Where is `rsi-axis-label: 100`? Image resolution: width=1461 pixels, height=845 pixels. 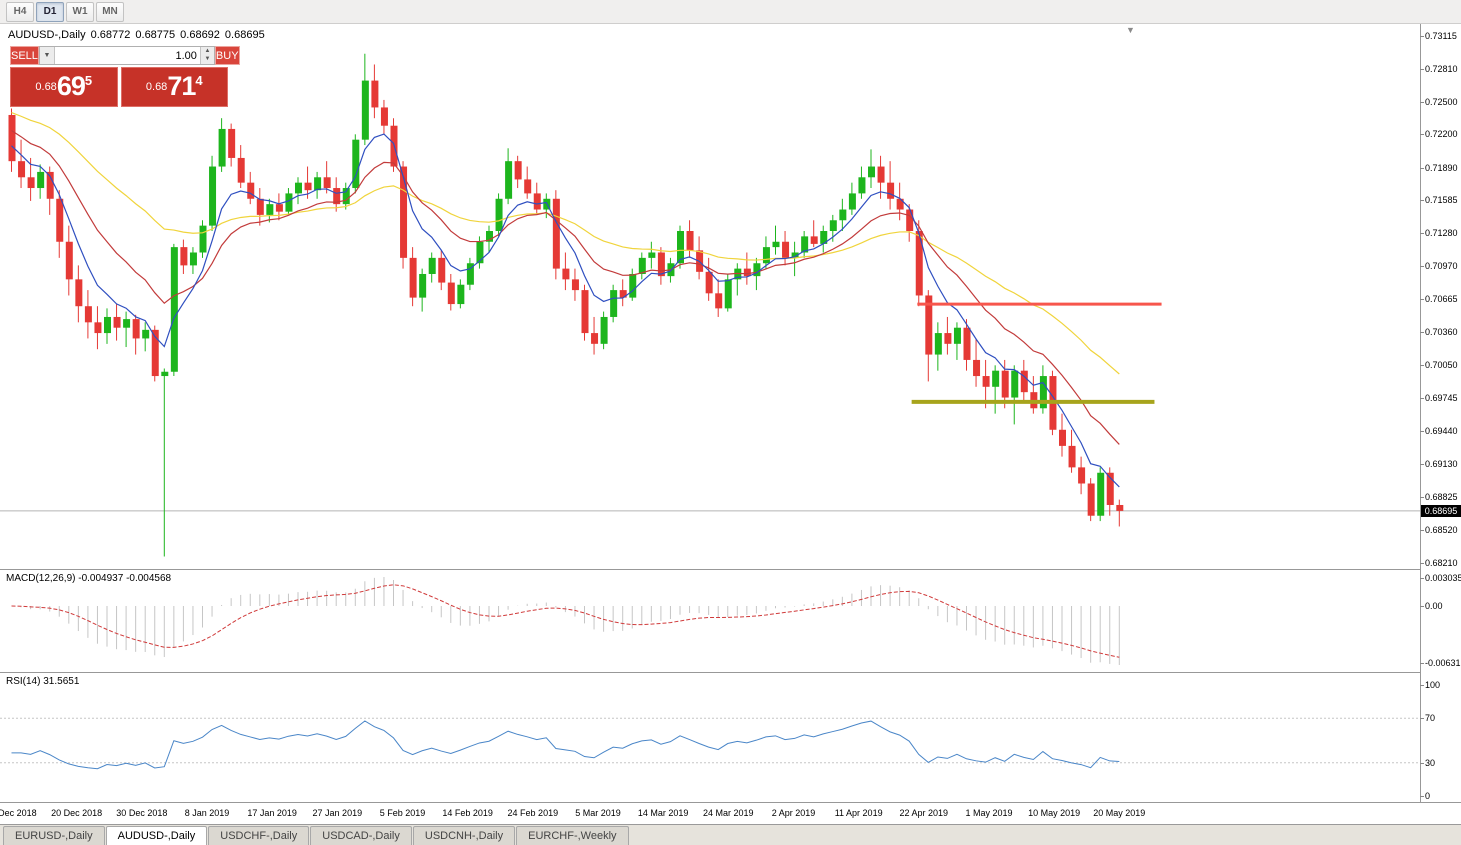
rsi-axis-label: 100 is located at coordinates (1430, 685).